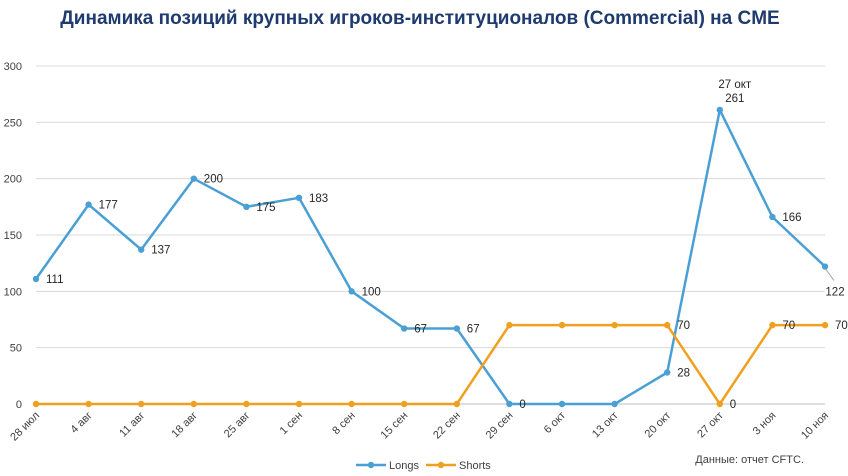 The image size is (848, 476). What do you see at coordinates (184, 425) in the screenshot?
I see `x-tick-label: 18 авг` at bounding box center [184, 425].